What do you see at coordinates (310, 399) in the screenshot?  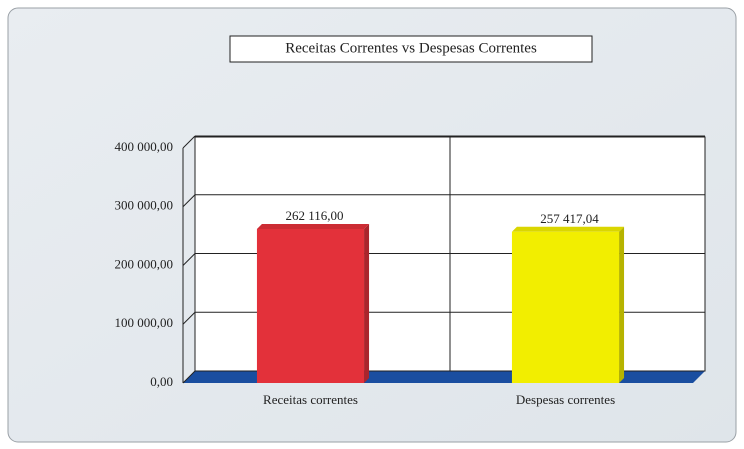 I see `x-tick-label: Receitas correntes` at bounding box center [310, 399].